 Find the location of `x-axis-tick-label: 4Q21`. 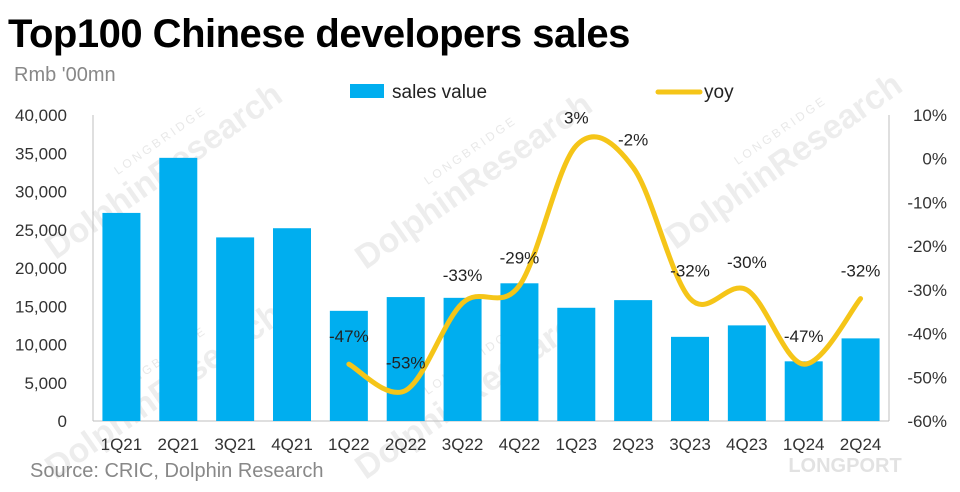

x-axis-tick-label: 4Q21 is located at coordinates (292, 444).